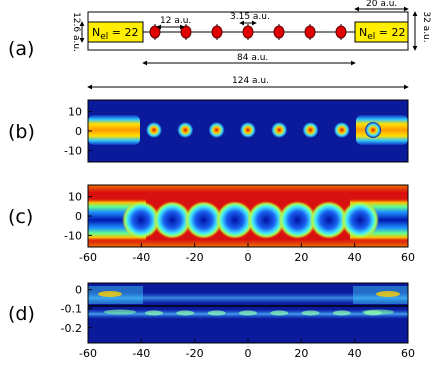  What do you see at coordinates (381, 4) in the screenshot?
I see `dim-label: 20 a.u.` at bounding box center [381, 4].